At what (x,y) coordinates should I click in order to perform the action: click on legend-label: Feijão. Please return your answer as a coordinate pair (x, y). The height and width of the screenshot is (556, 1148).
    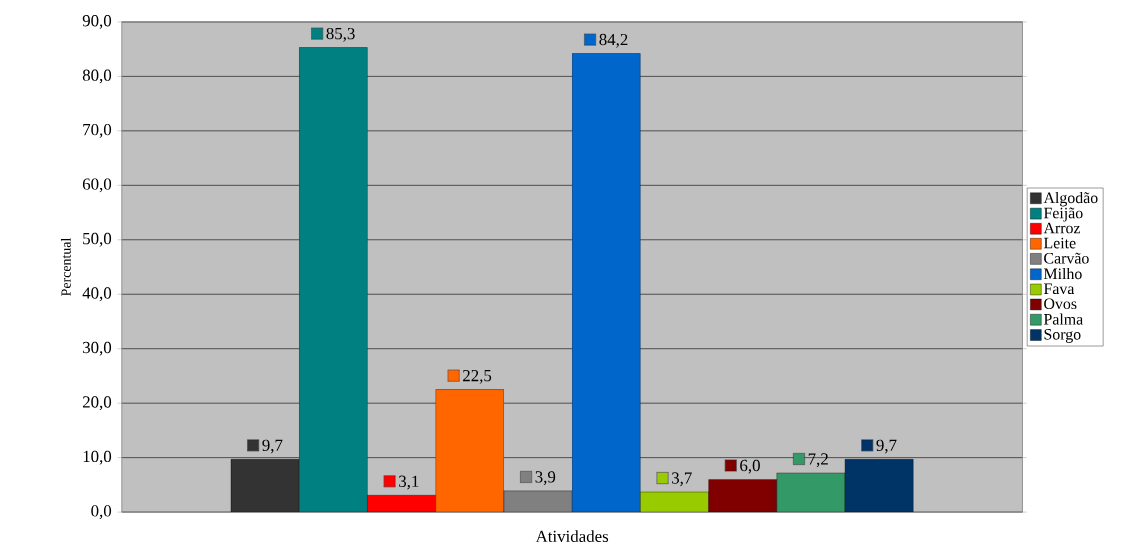
    Looking at the image, I should click on (1063, 214).